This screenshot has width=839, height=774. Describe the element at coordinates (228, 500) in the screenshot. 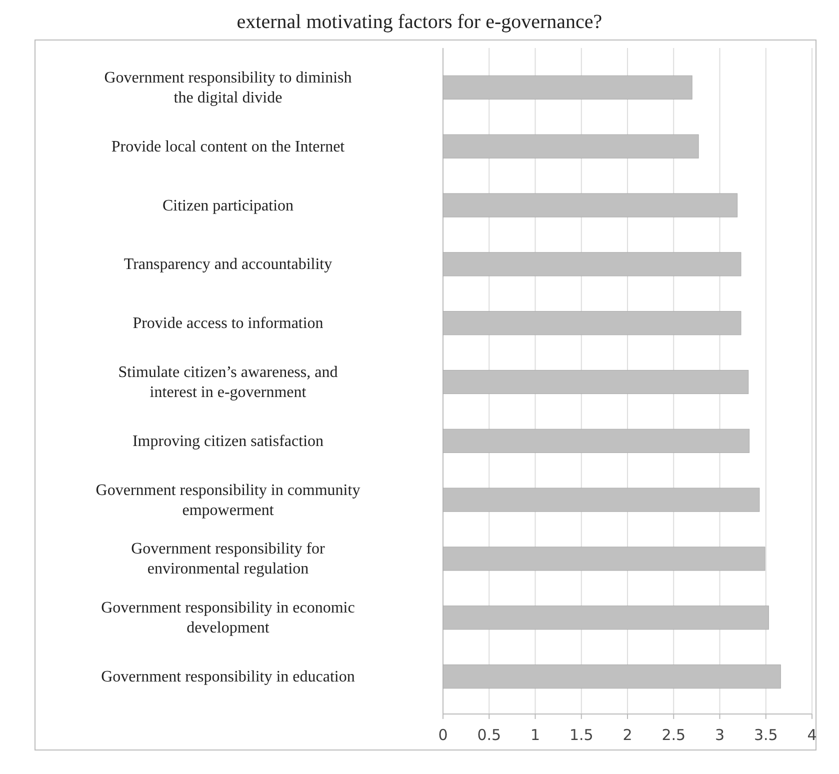

I see `y-tick-label: Government responsibility in community empowerment` at that location.